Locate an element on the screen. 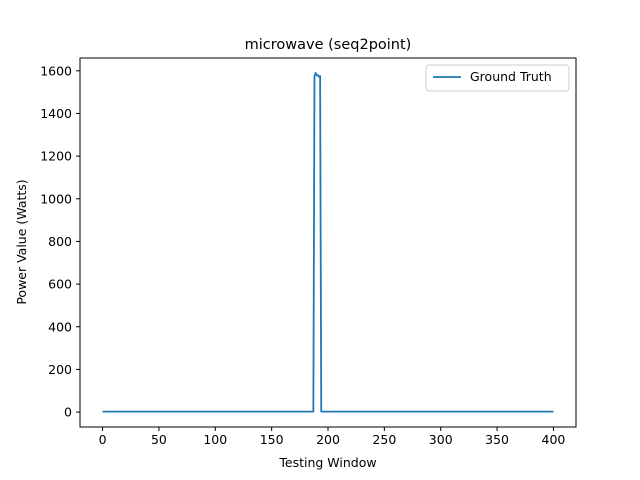 The width and height of the screenshot is (640, 480). x-tick-label: 400 is located at coordinates (554, 439).